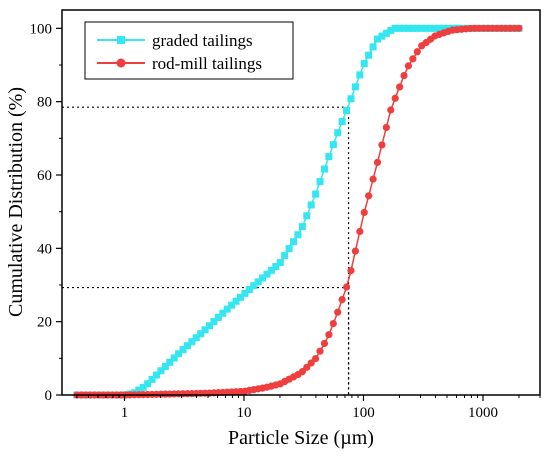  Describe the element at coordinates (16, 202) in the screenshot. I see `y-axis-label: Cumulative Distribution (%)` at that location.